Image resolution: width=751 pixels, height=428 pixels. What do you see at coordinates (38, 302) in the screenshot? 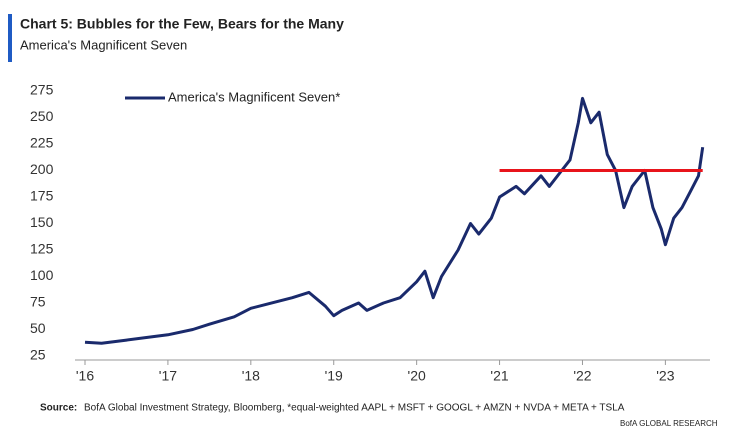
I see `y-tick-label: 75` at bounding box center [38, 302].